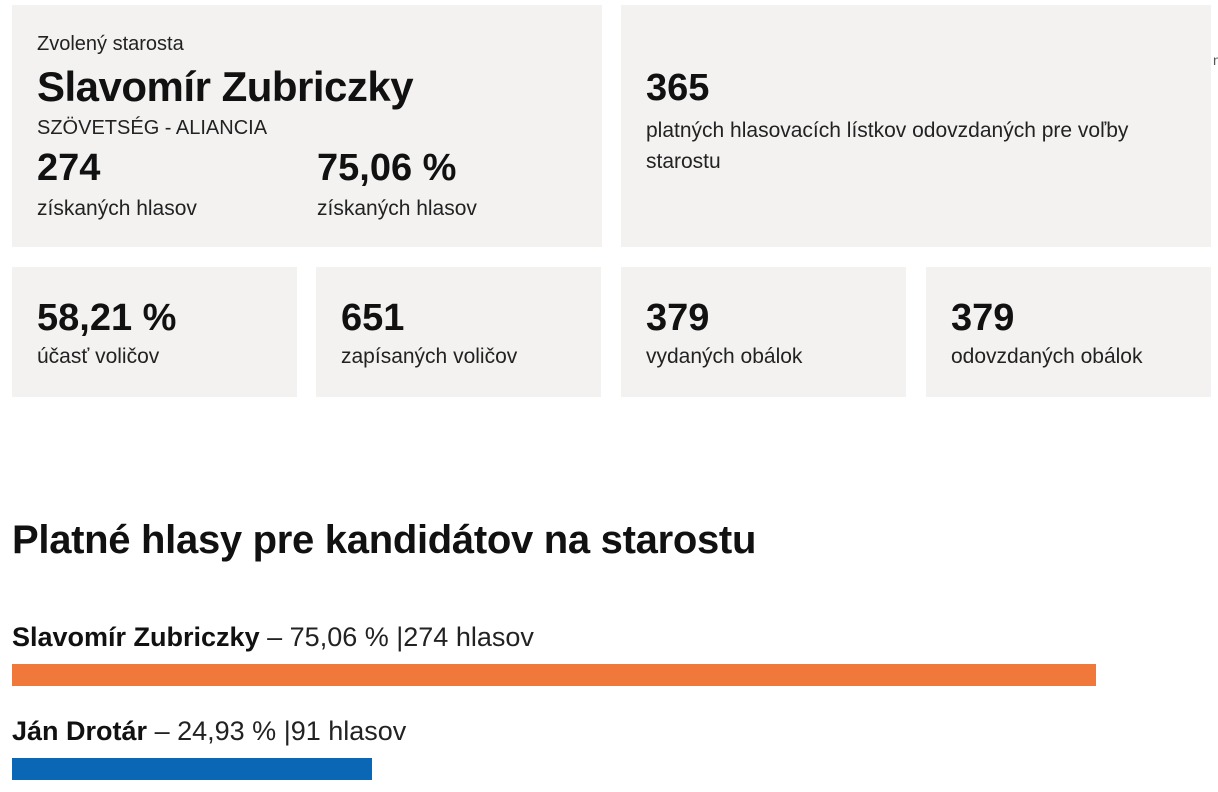 The image size is (1218, 792). Describe the element at coordinates (69, 168) in the screenshot. I see `winner-votes-value: 274` at that location.